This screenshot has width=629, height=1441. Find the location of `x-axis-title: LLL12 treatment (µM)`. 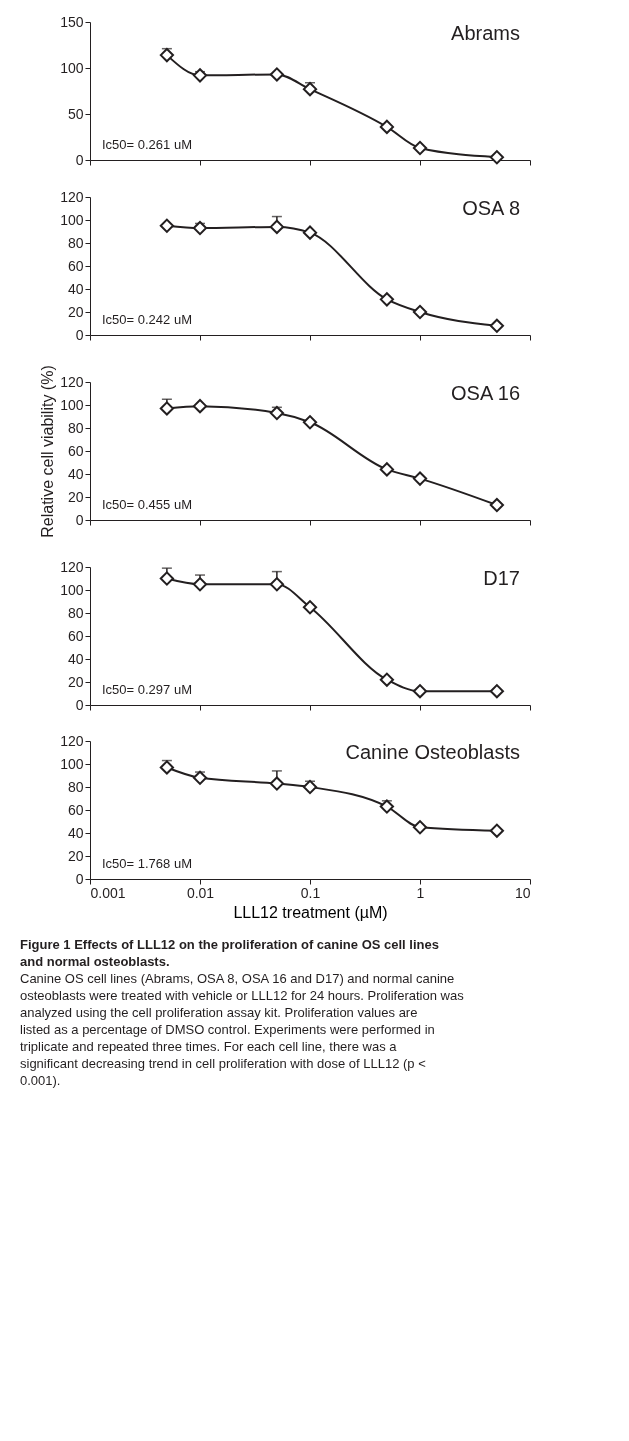

x-axis-title: LLL12 treatment (µM) is located at coordinates (310, 912).